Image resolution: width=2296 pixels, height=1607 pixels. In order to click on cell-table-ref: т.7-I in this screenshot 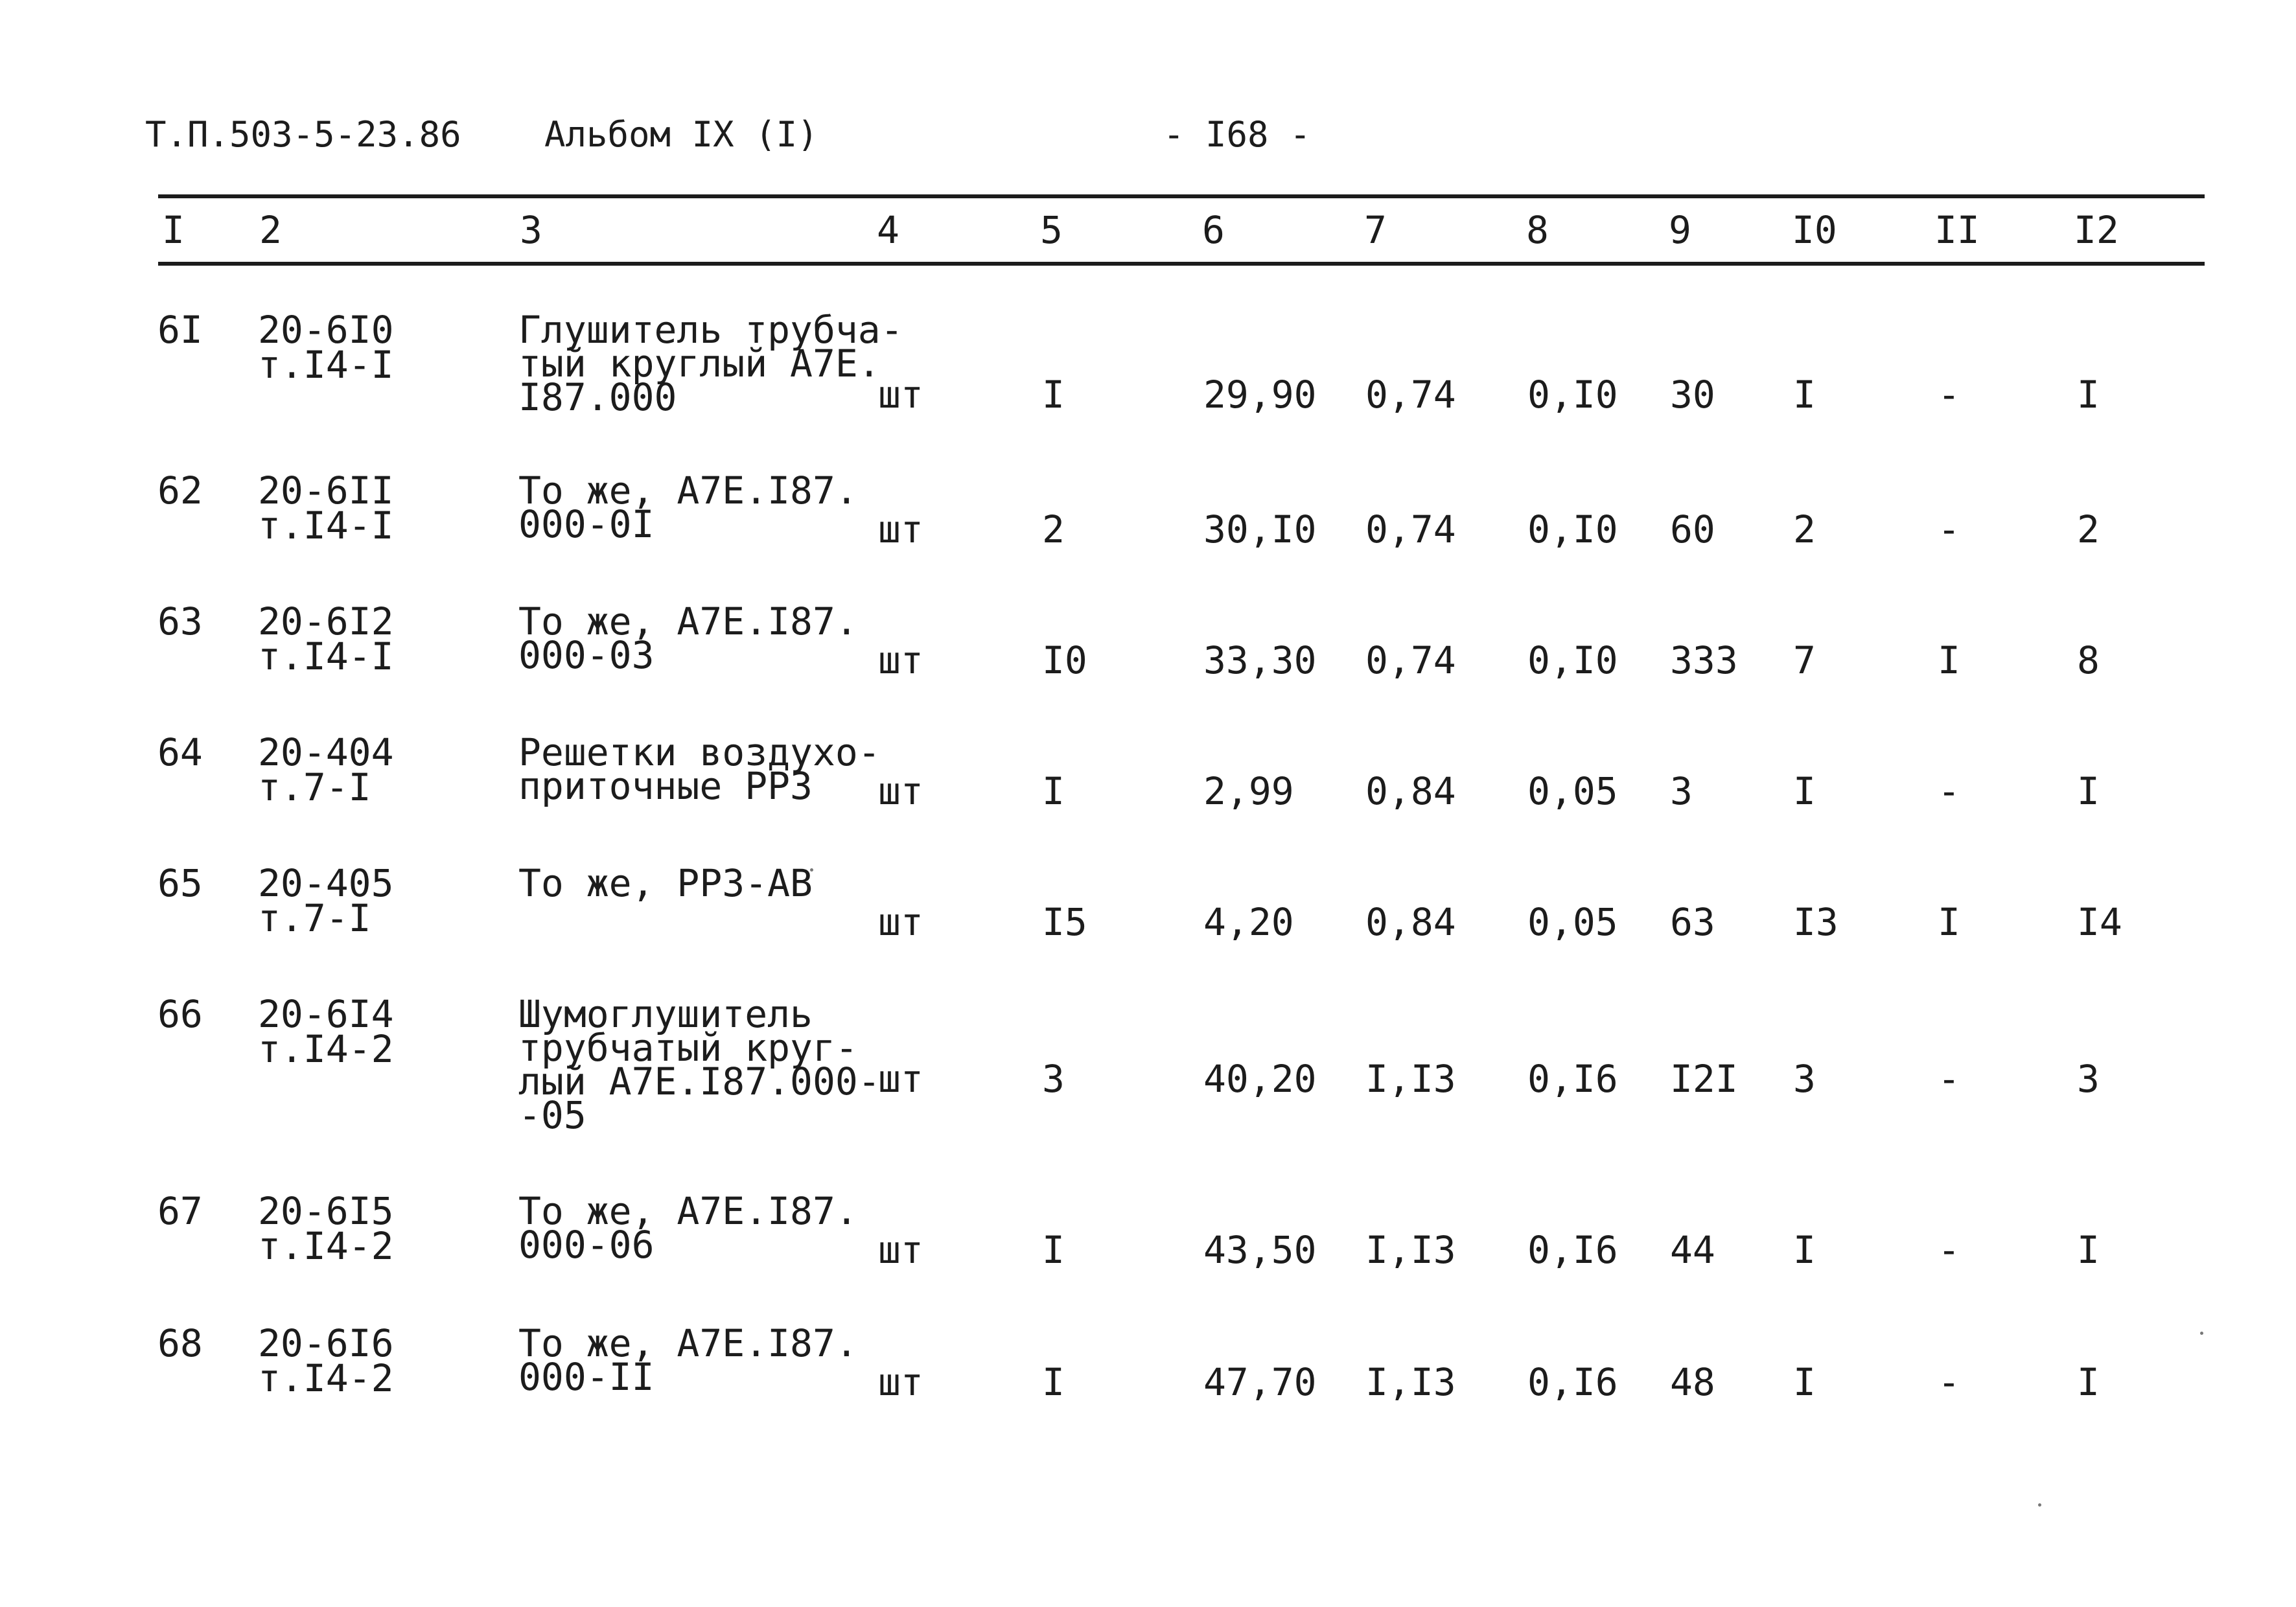, I will do `click(314, 787)`.